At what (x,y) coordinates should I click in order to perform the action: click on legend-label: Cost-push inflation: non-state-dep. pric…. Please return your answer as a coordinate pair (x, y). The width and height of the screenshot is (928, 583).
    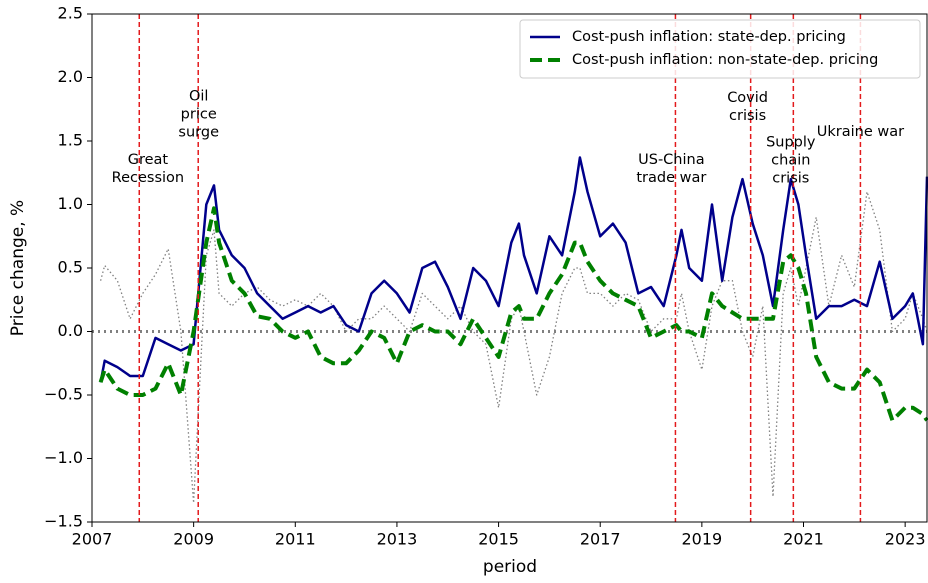
    Looking at the image, I should click on (725, 60).